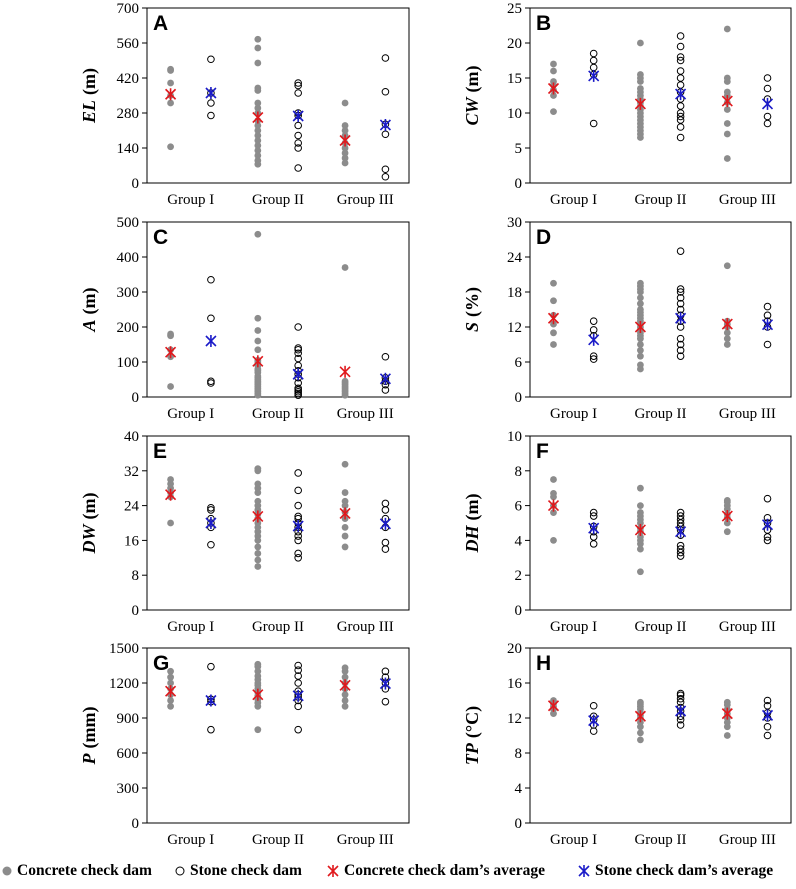 The width and height of the screenshot is (796, 889). I want to click on y-axis-label: TP (°C), so click(472, 735).